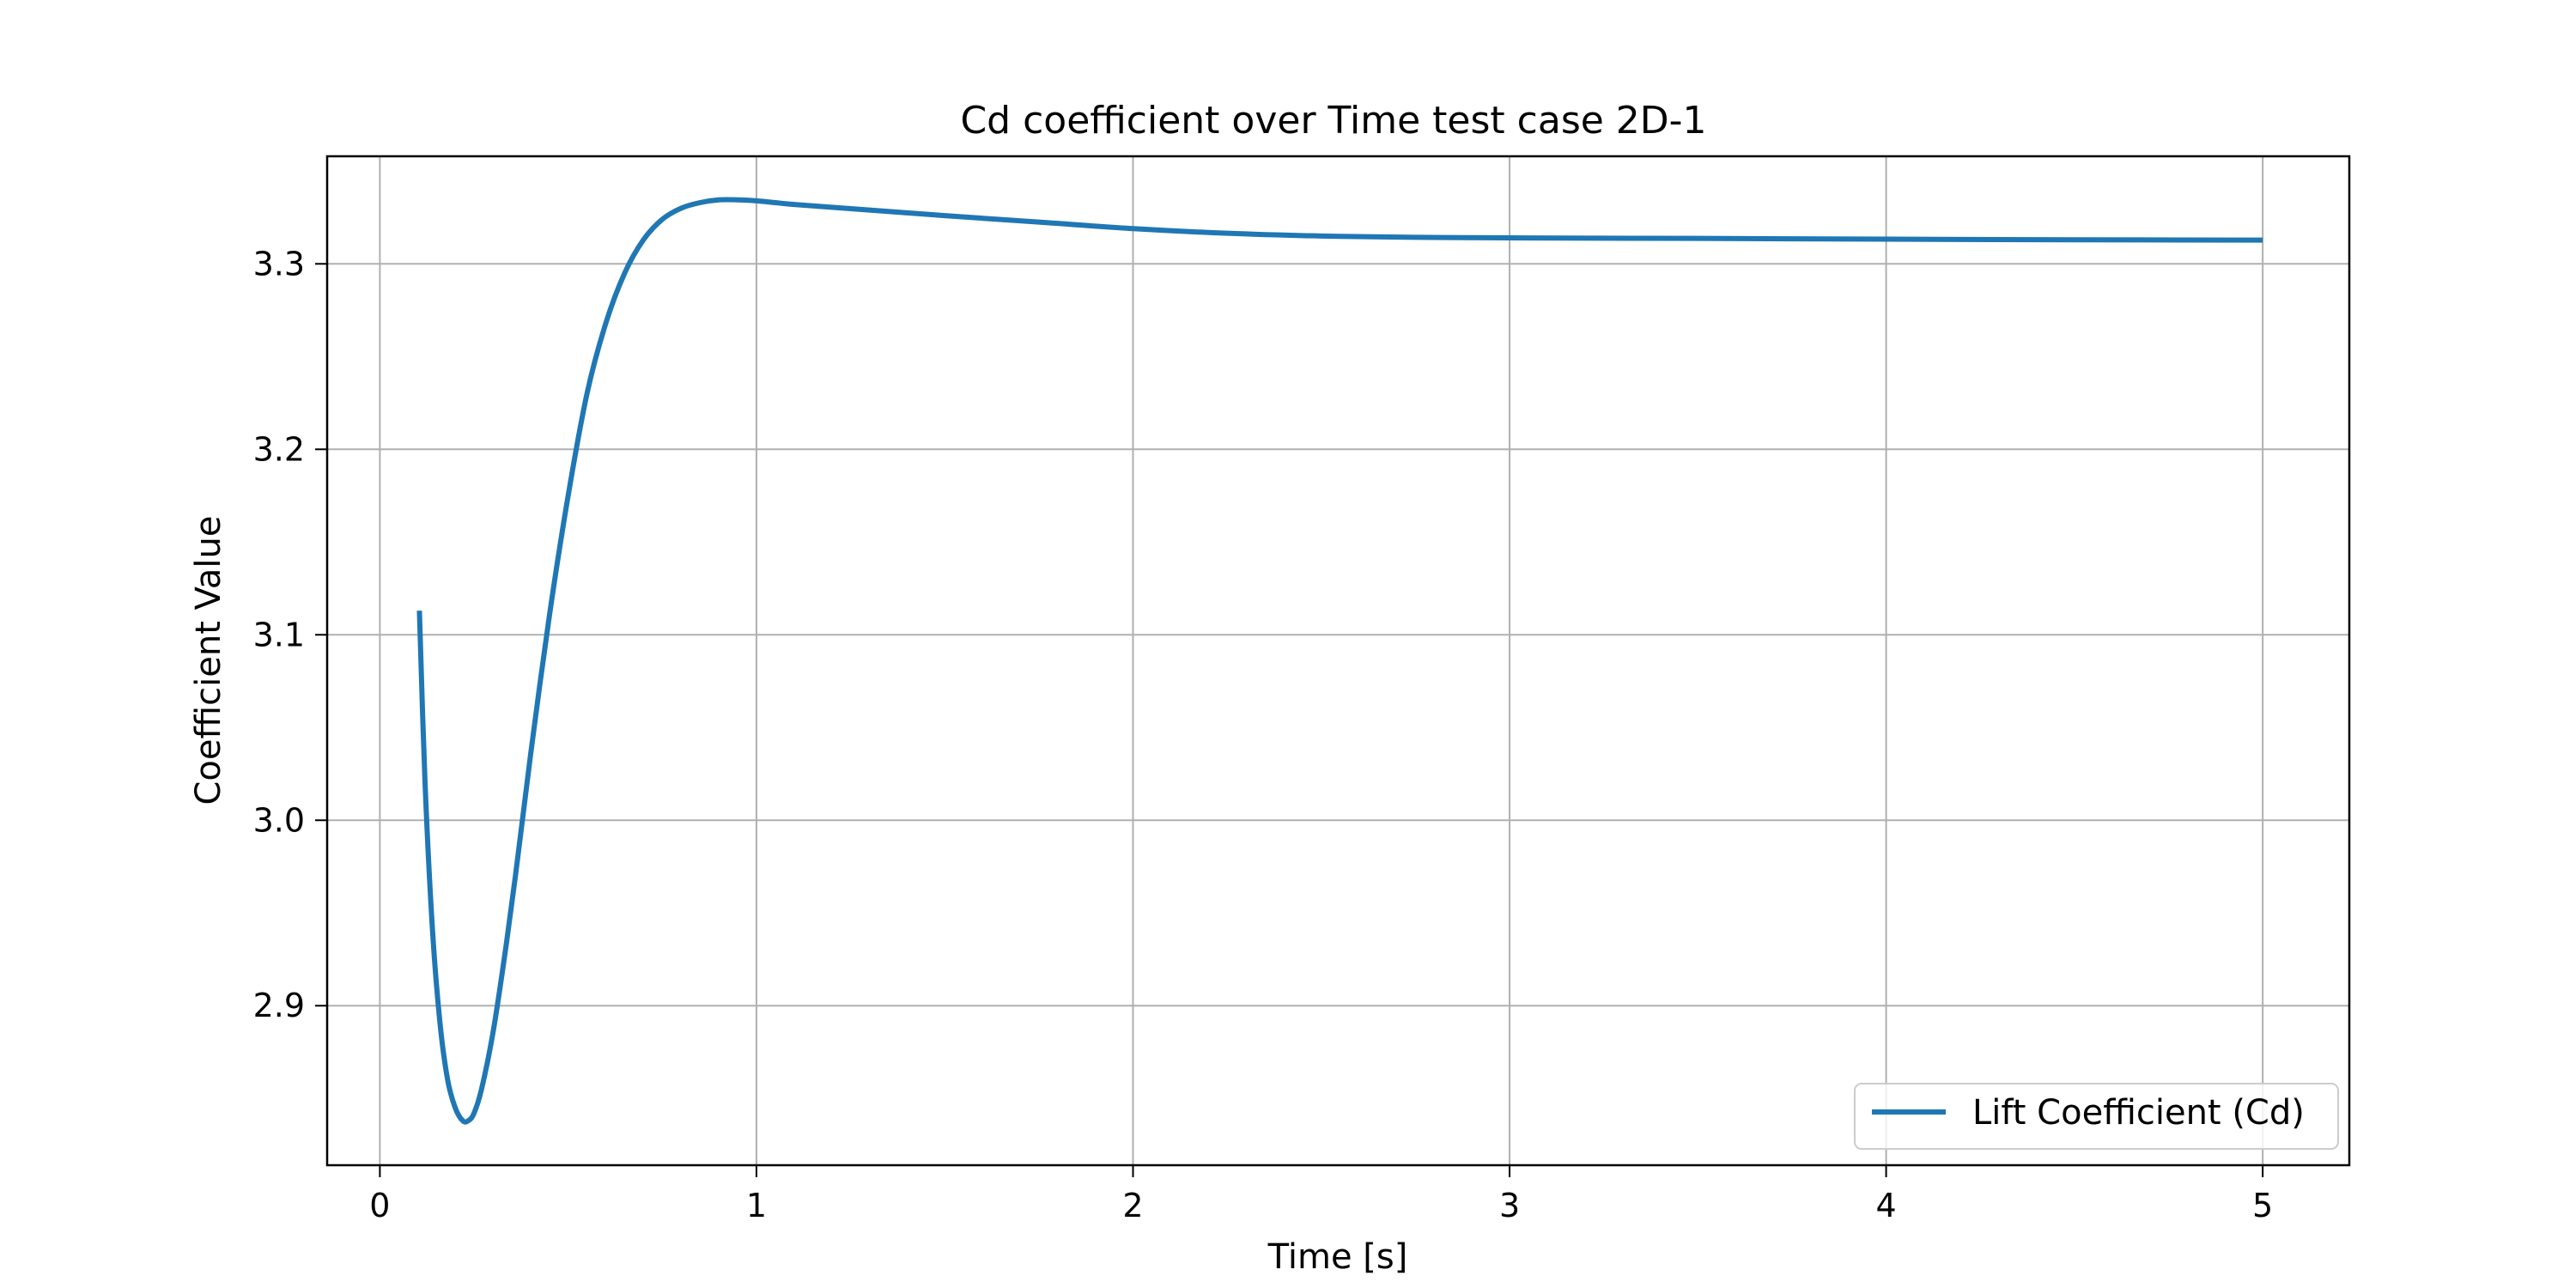 This screenshot has width=2576, height=1288. What do you see at coordinates (279, 264) in the screenshot?
I see `y-tick-label: 3.3` at bounding box center [279, 264].